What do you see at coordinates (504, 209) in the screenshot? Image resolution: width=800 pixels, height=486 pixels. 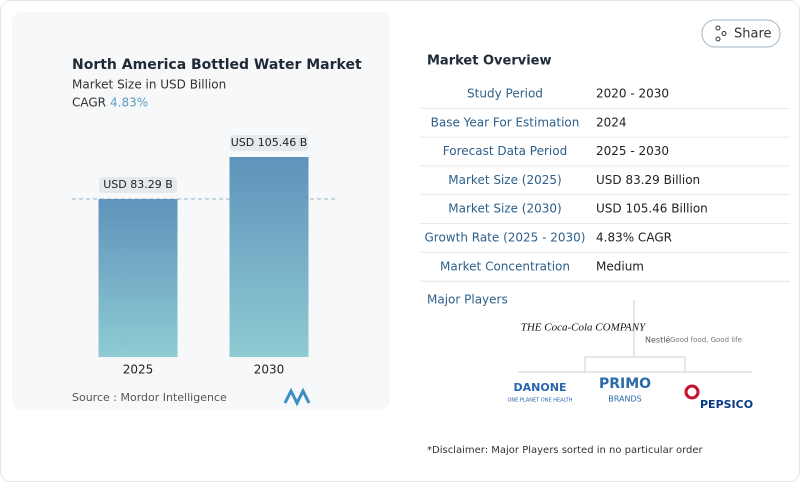 I see `row-label: Market Size (2030)` at bounding box center [504, 209].